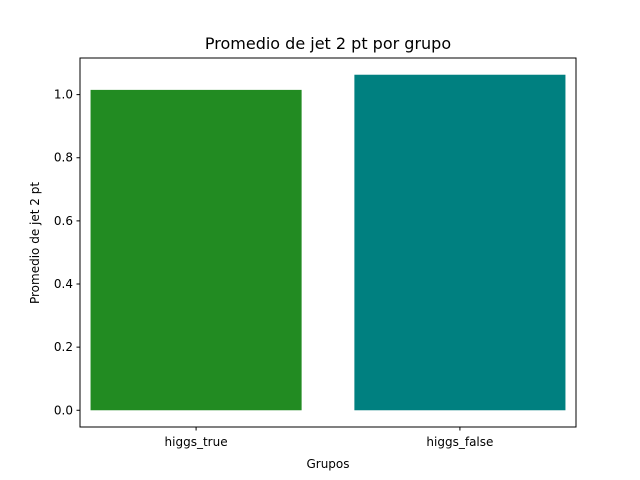 The width and height of the screenshot is (640, 480). What do you see at coordinates (459, 442) in the screenshot?
I see `x-tick-label-higgs_false: higgs_false` at bounding box center [459, 442].